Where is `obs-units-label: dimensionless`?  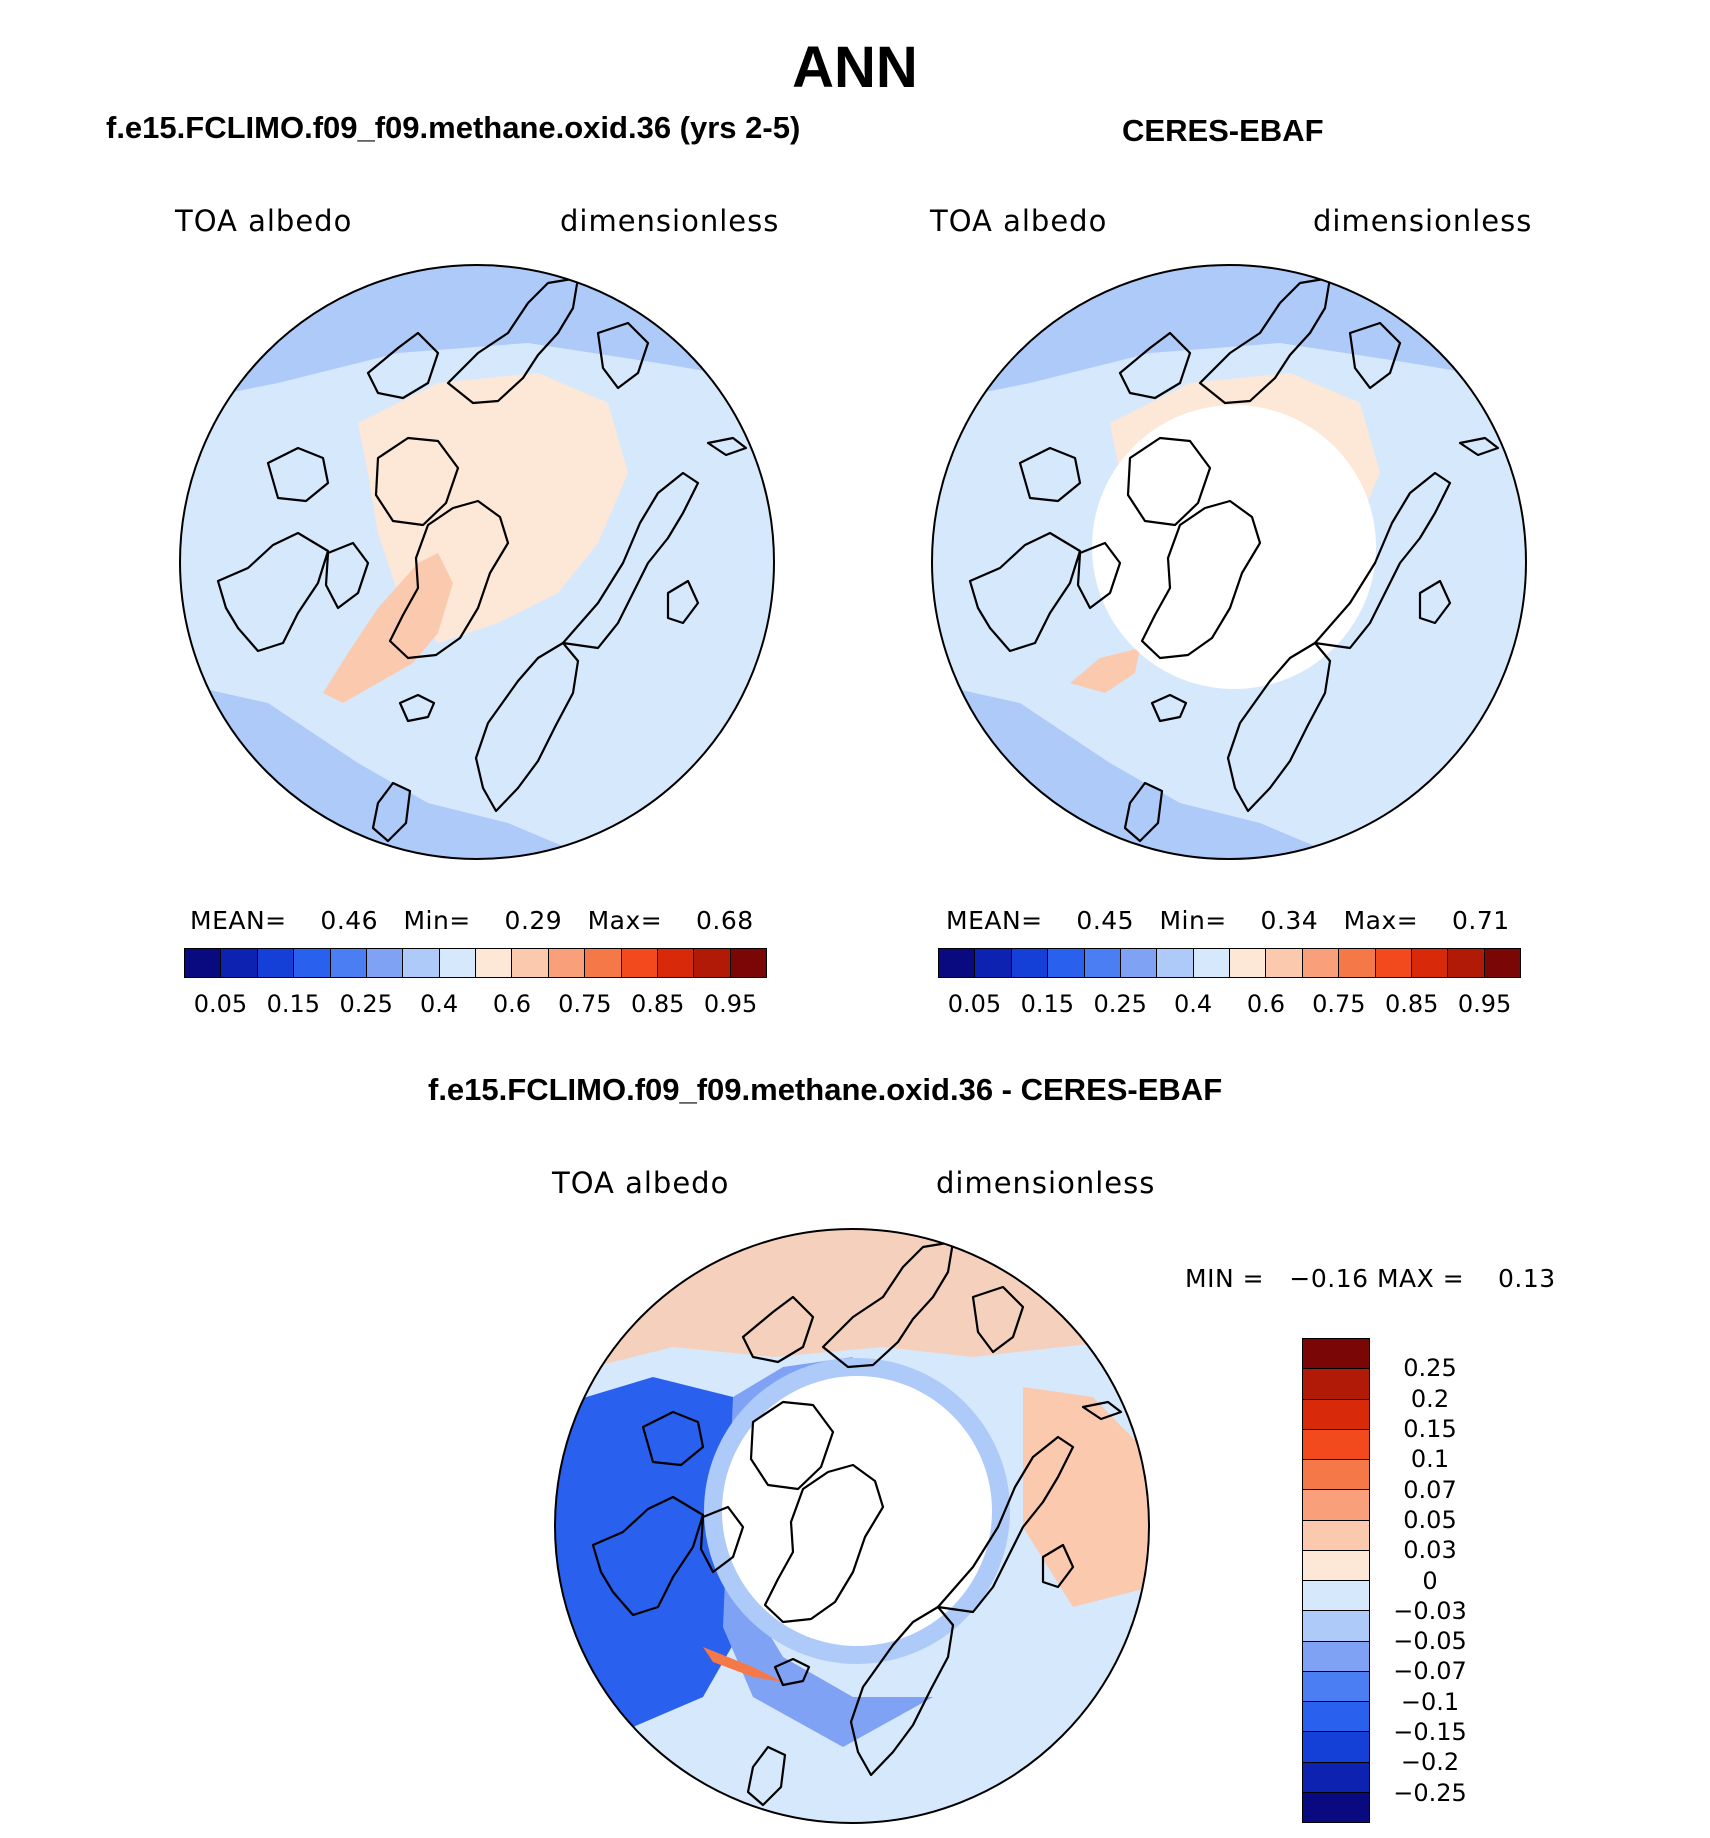 obs-units-label: dimensionless is located at coordinates (1423, 221).